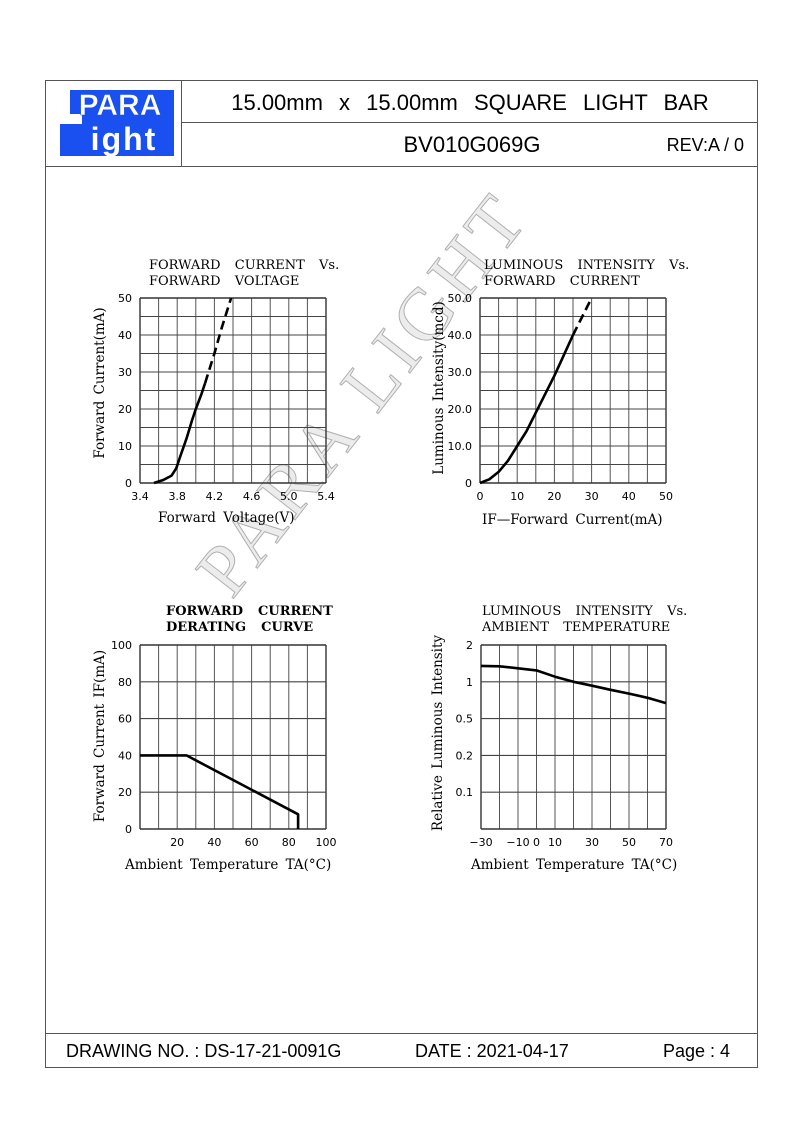  I want to click on series-line-relative-intensity, so click(573, 684).